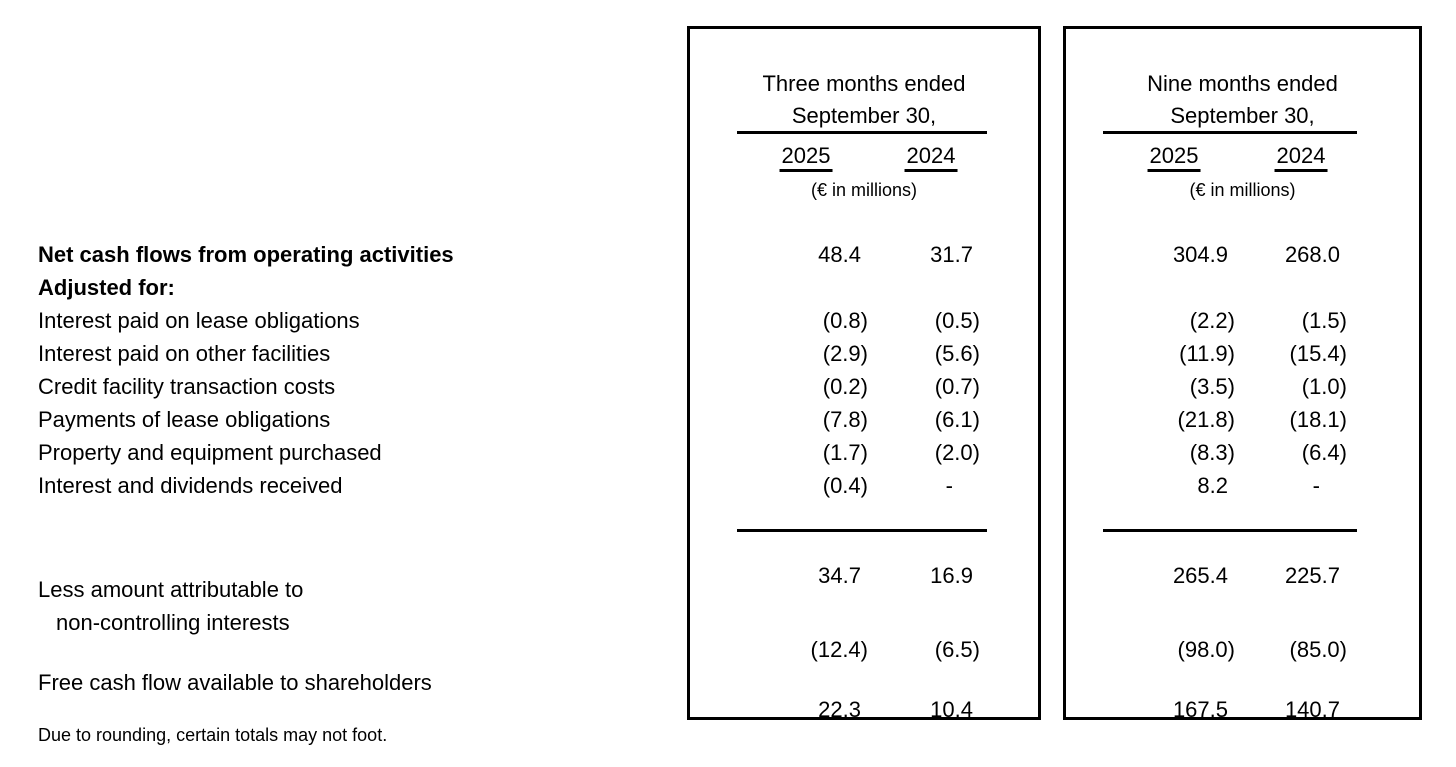 The height and width of the screenshot is (767, 1456). I want to click on value-row: (0.2) (0.7), so click(864, 386).